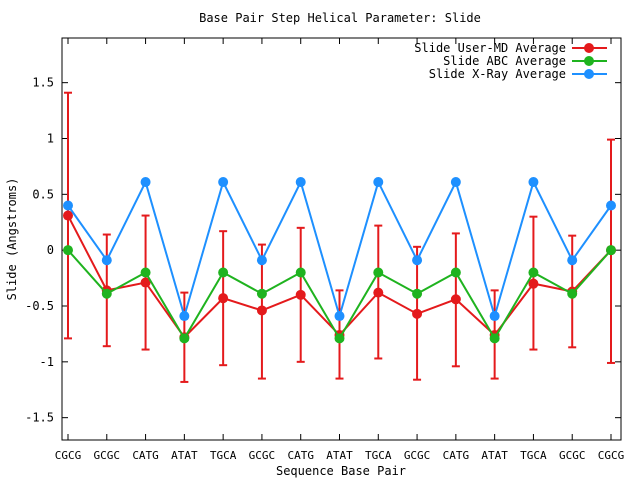 This screenshot has height=480, width=640. Describe the element at coordinates (340, 18) in the screenshot. I see `chart-title: Base Pair Step Helical Parameter: Slide` at that location.